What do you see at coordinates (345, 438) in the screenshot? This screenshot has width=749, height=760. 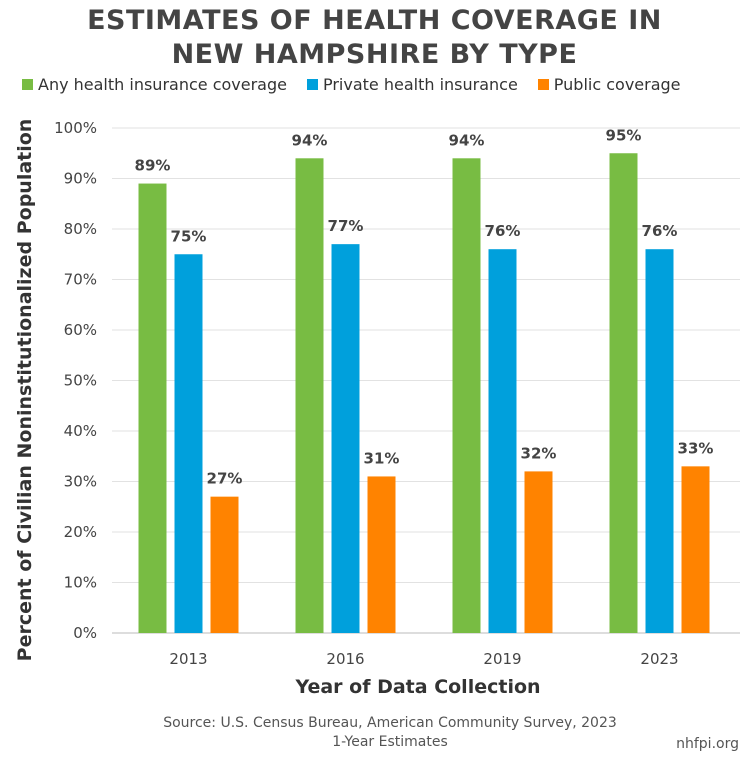 I see `bar-private-2016` at bounding box center [345, 438].